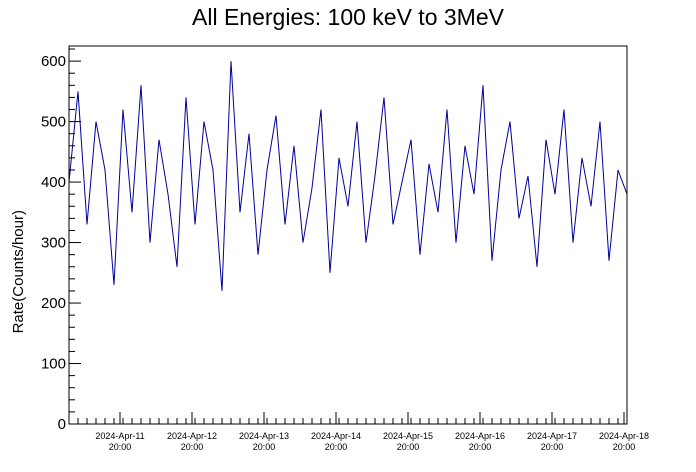 The width and height of the screenshot is (696, 472). Describe the element at coordinates (119, 436) in the screenshot. I see `x-tick-label-date: 2024-Apr-11` at that location.